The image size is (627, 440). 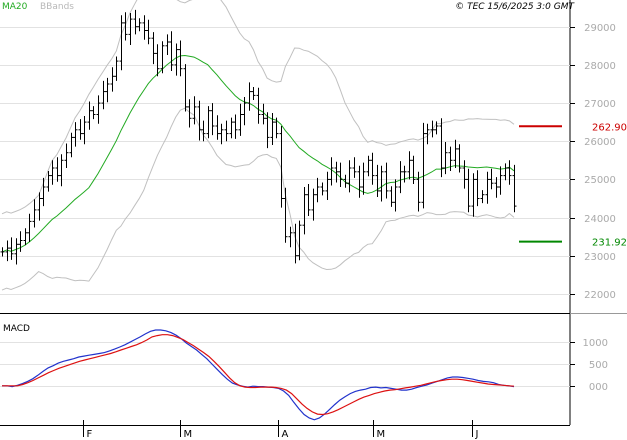 What do you see at coordinates (285, 434) in the screenshot?
I see `month-label: A` at bounding box center [285, 434].